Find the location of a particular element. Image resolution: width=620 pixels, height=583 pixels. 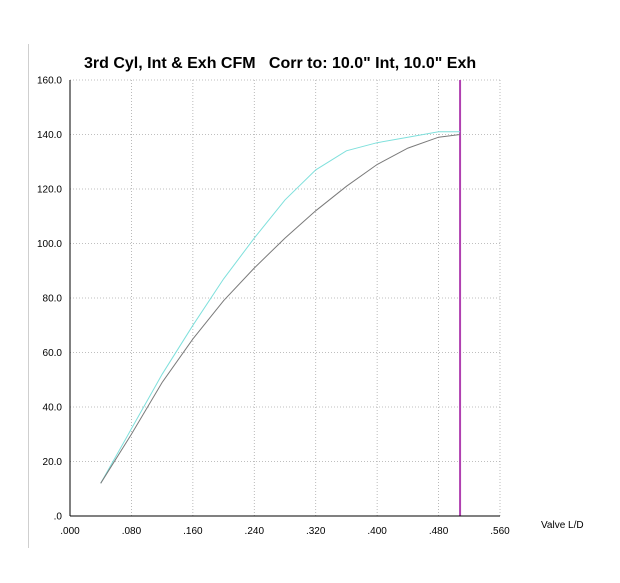

x-axis-label: Valve L/D is located at coordinates (562, 525).